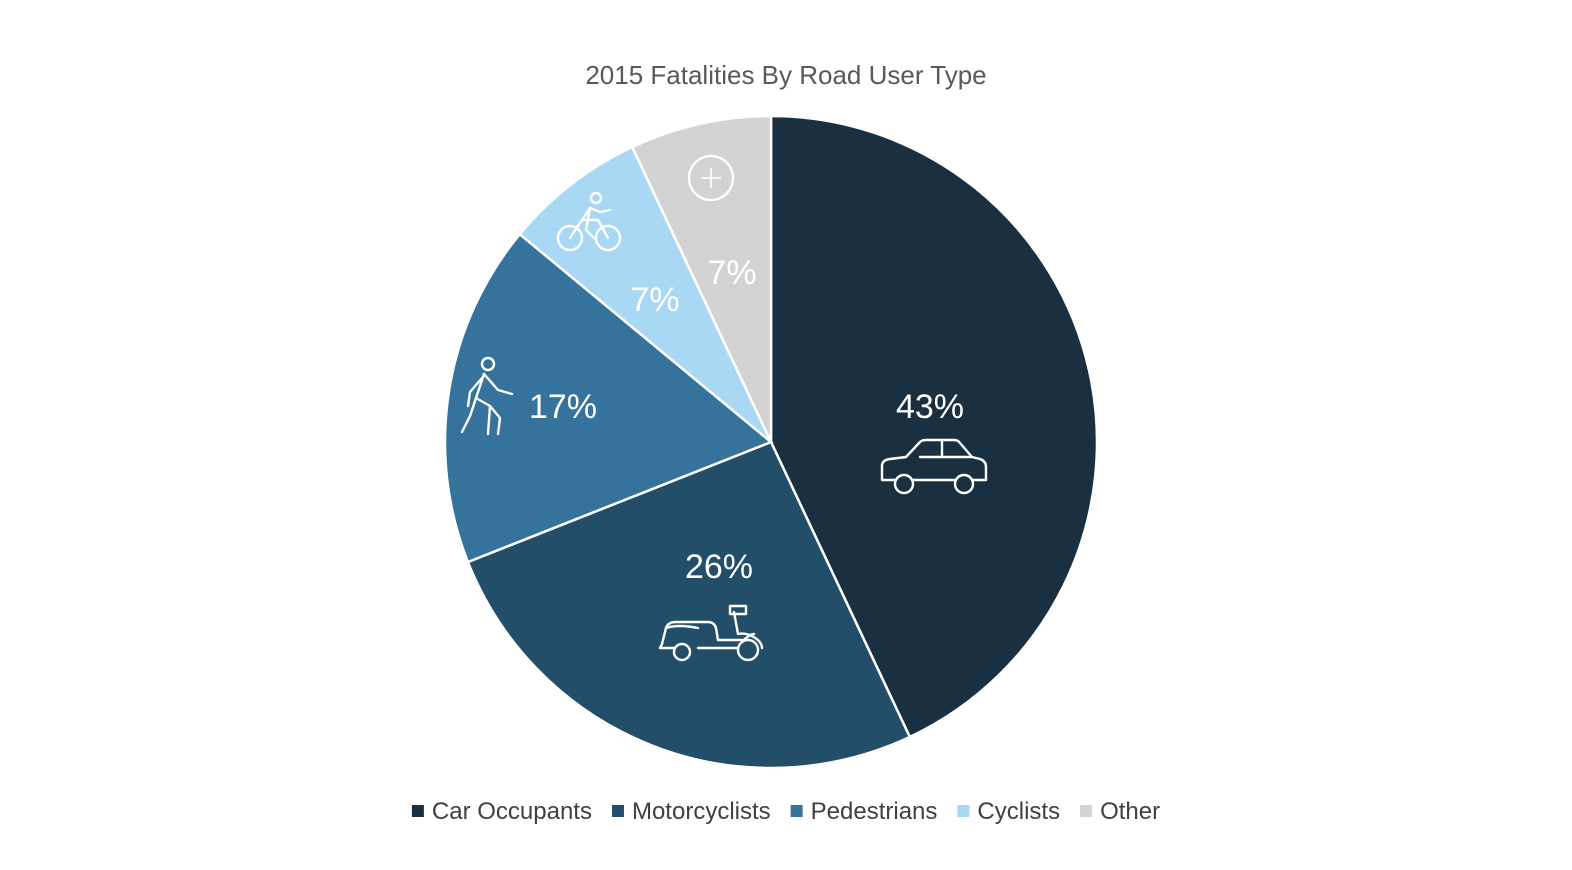 The image size is (1572, 870). I want to click on pie-slice-other, so click(701, 278).